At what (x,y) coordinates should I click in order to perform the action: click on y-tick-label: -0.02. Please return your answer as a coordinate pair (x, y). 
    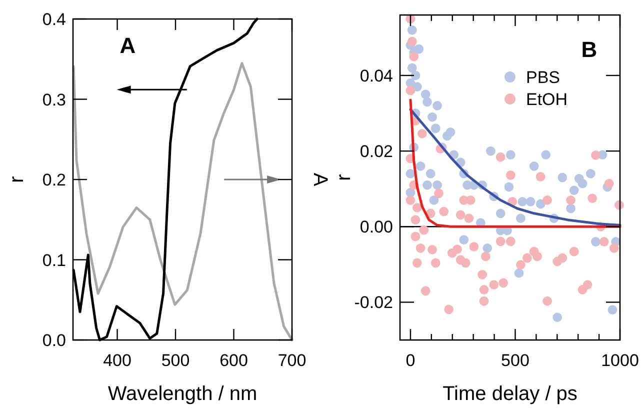
    Looking at the image, I should click on (373, 302).